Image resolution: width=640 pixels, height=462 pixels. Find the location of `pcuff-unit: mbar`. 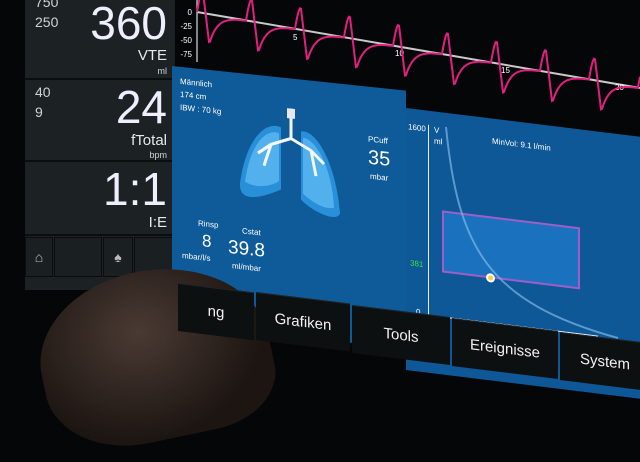

pcuff-unit: mbar is located at coordinates (379, 177).